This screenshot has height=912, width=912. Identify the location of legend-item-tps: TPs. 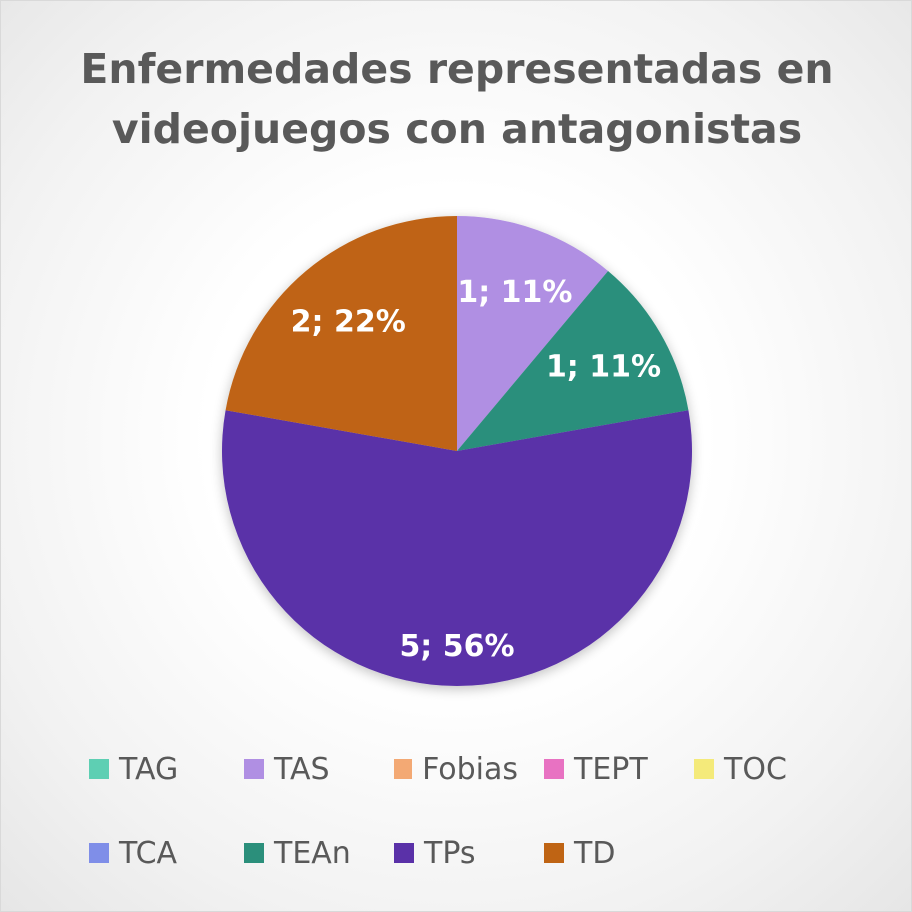
(456, 853).